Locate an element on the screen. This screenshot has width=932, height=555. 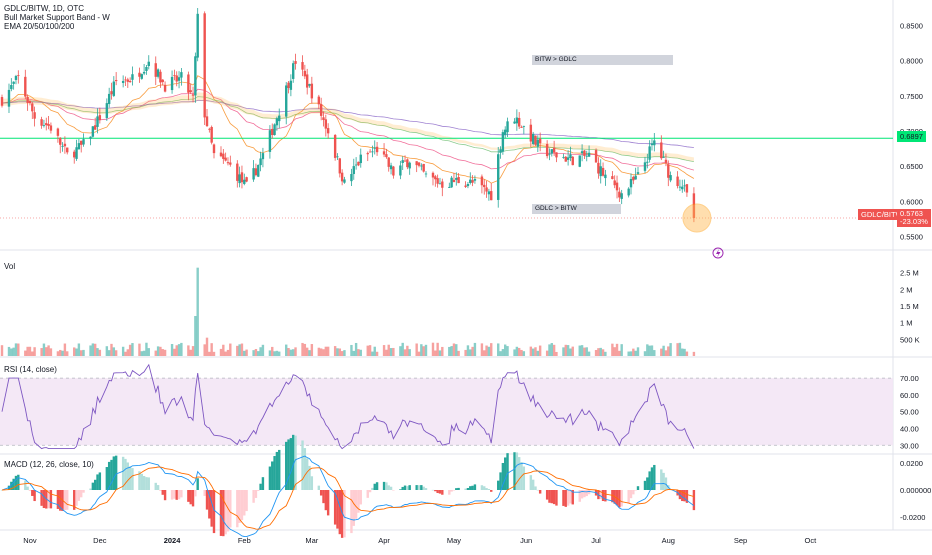
volume-pane-title: Vol is located at coordinates (10, 266).